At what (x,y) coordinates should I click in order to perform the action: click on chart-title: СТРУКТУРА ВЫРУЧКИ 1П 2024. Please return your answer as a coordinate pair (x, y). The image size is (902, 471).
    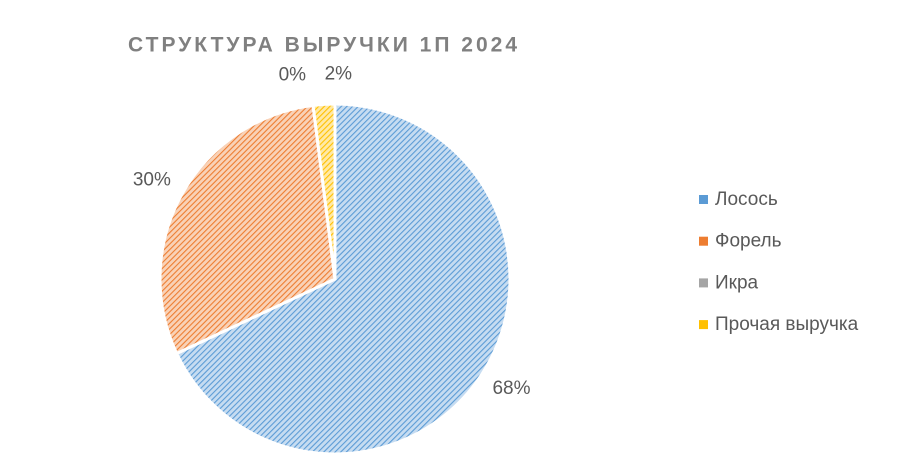
    Looking at the image, I should click on (324, 45).